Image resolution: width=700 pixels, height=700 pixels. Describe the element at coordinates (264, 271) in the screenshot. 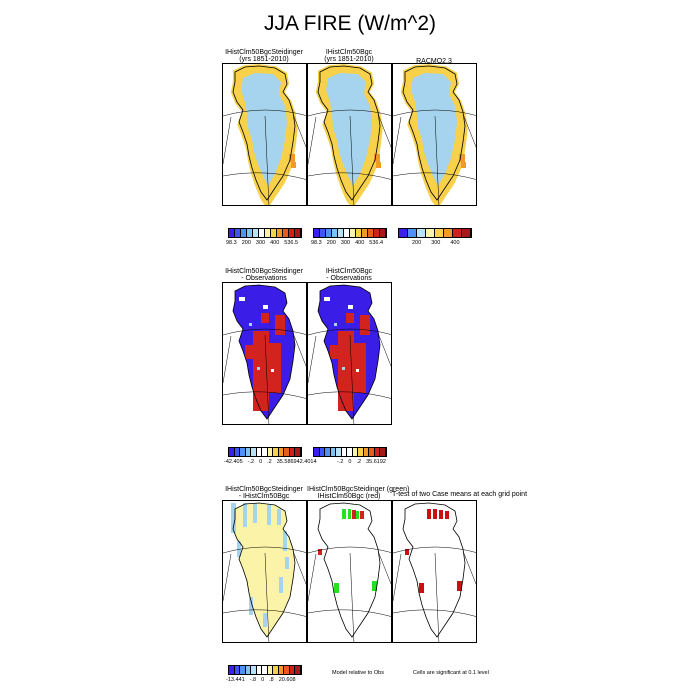

I see `panel-title-line1: IHistClm50BgcSteidinger` at that location.